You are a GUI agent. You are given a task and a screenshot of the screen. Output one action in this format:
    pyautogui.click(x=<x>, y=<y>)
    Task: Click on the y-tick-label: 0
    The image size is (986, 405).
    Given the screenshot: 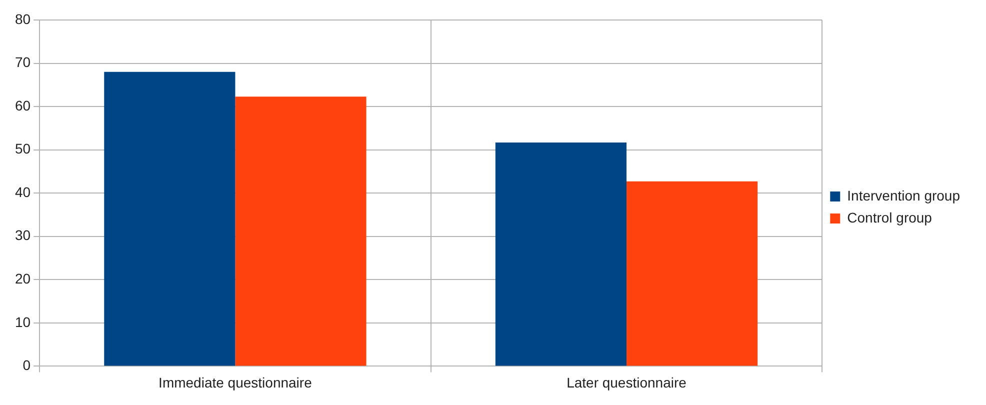 What is the action you would take?
    pyautogui.click(x=26, y=365)
    